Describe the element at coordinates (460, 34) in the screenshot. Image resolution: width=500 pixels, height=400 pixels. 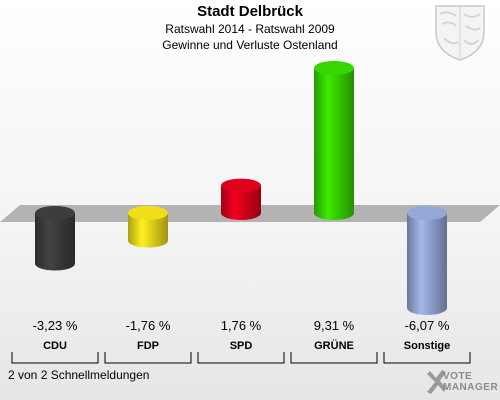
I see `coat-of-arms-icon` at that location.